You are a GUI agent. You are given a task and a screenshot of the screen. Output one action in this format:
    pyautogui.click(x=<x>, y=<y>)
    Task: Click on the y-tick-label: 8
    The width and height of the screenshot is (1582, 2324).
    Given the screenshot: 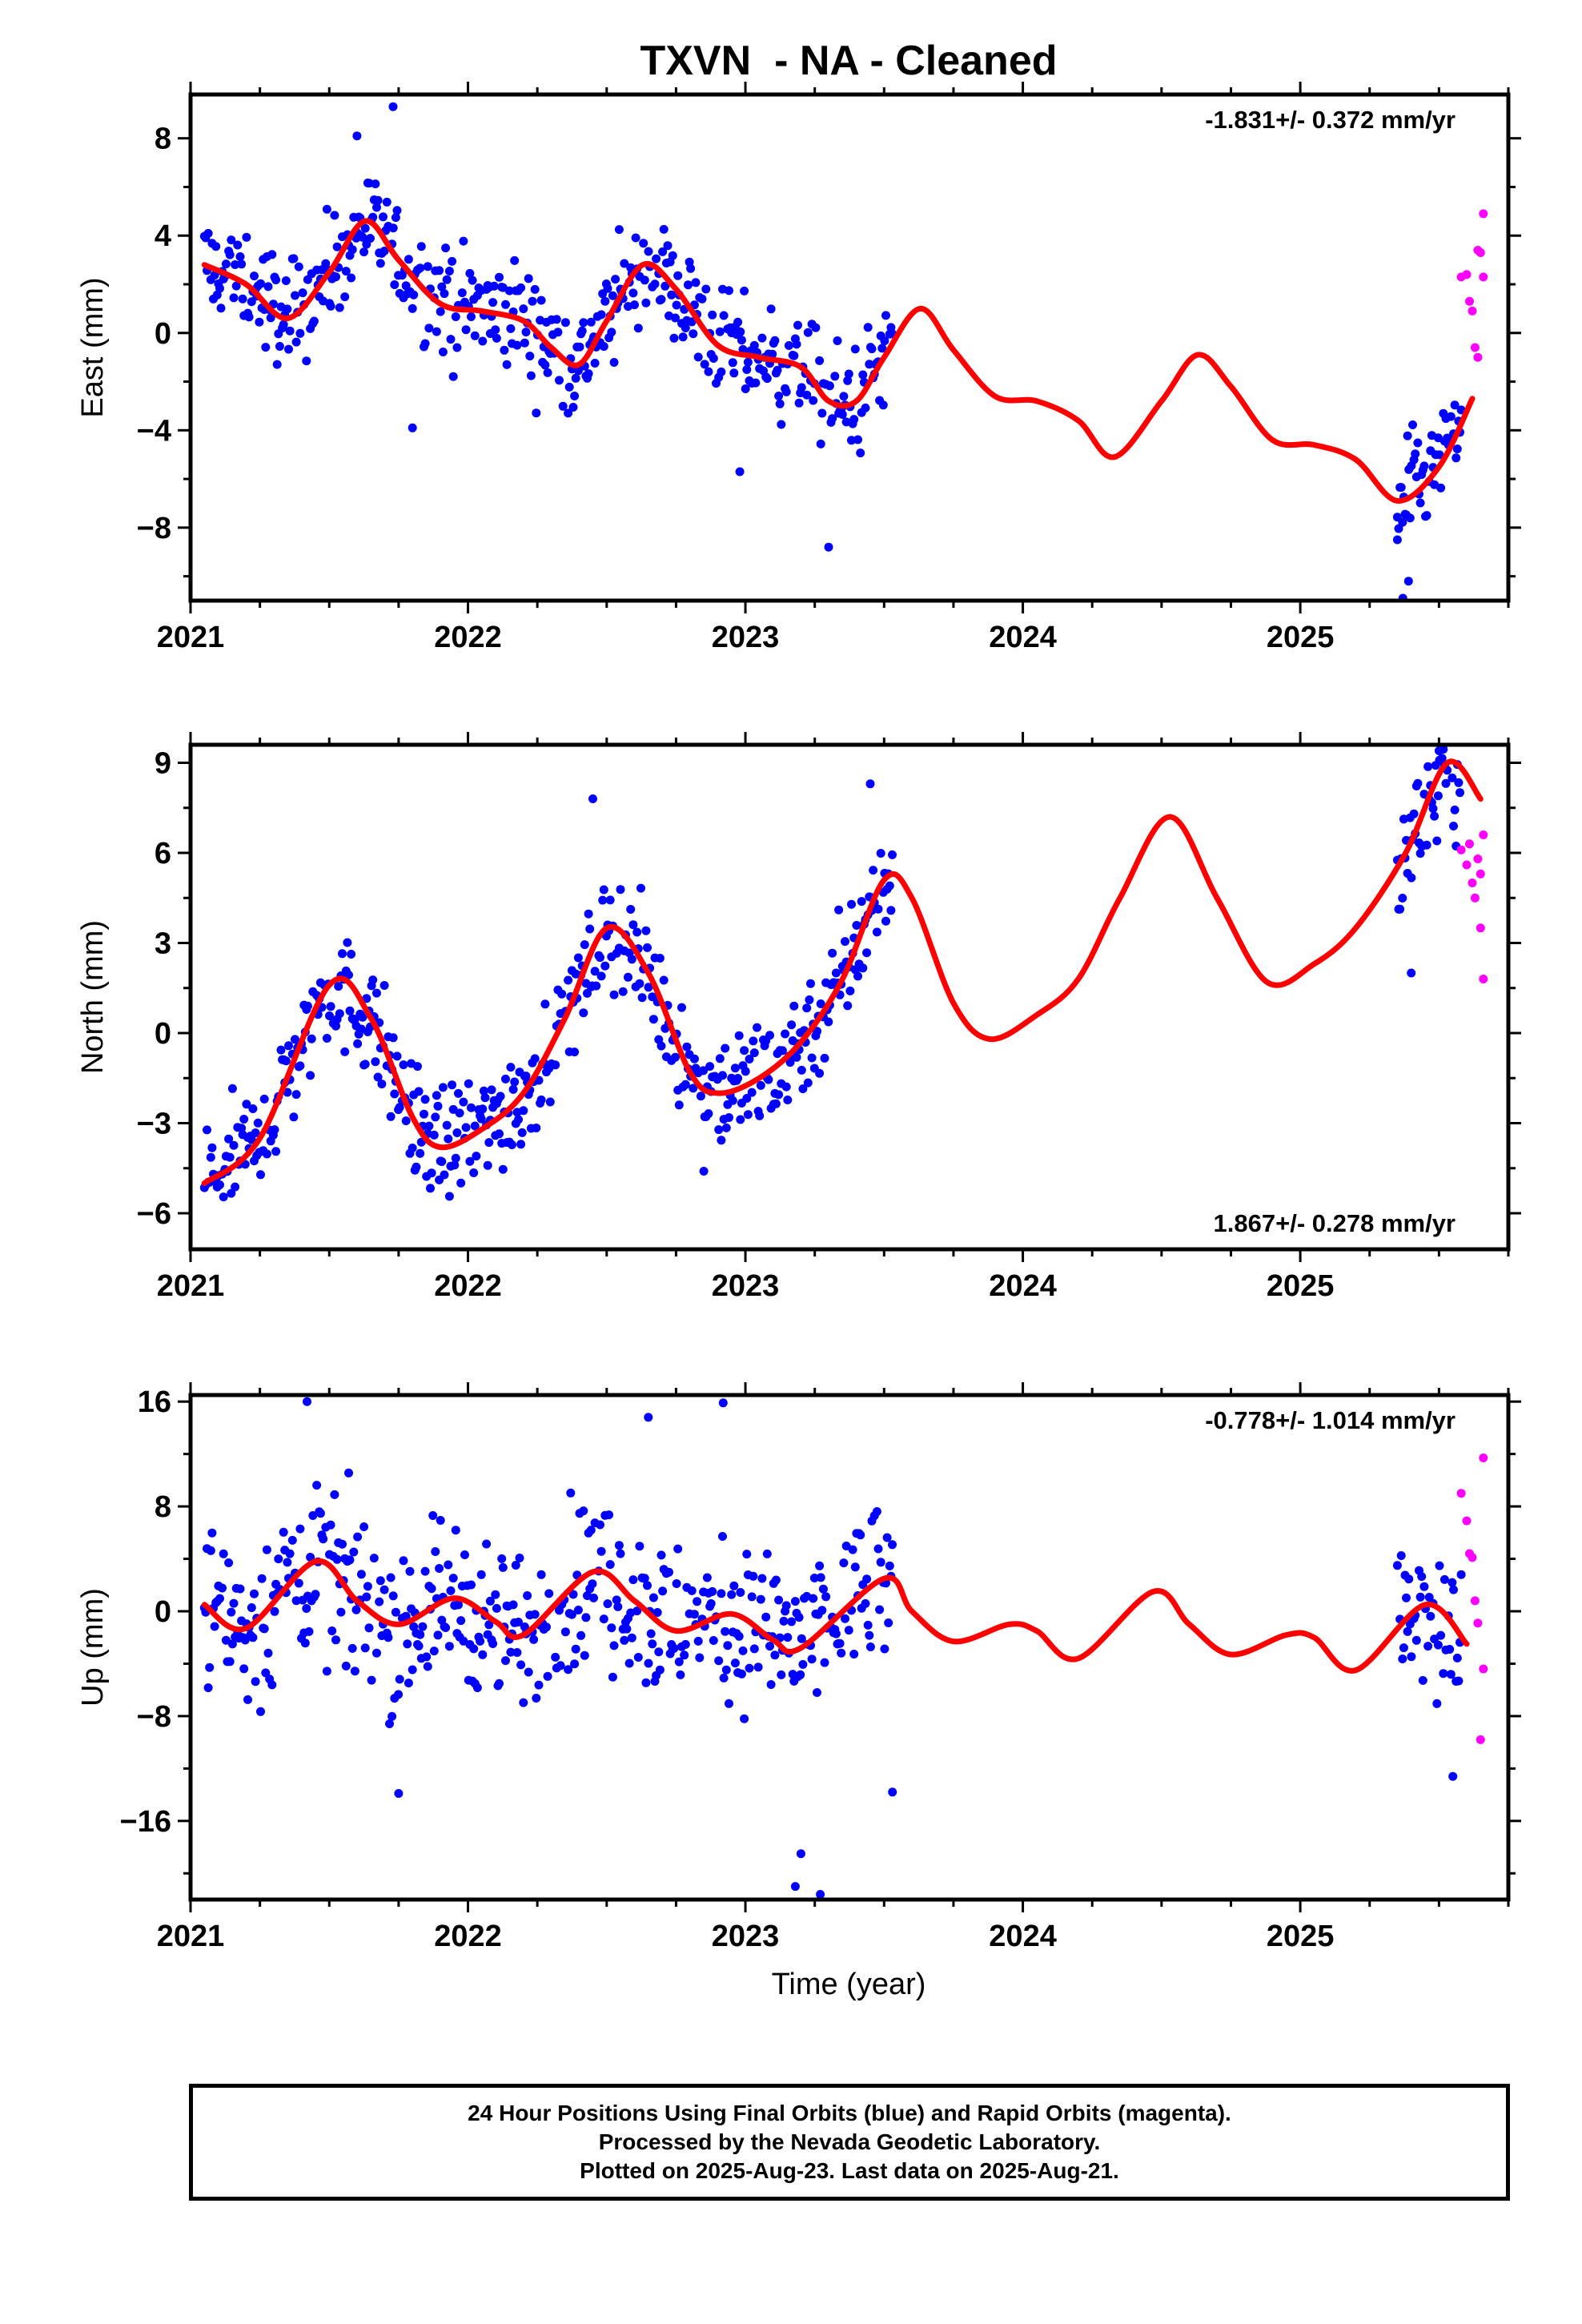 What is the action you would take?
    pyautogui.click(x=163, y=139)
    